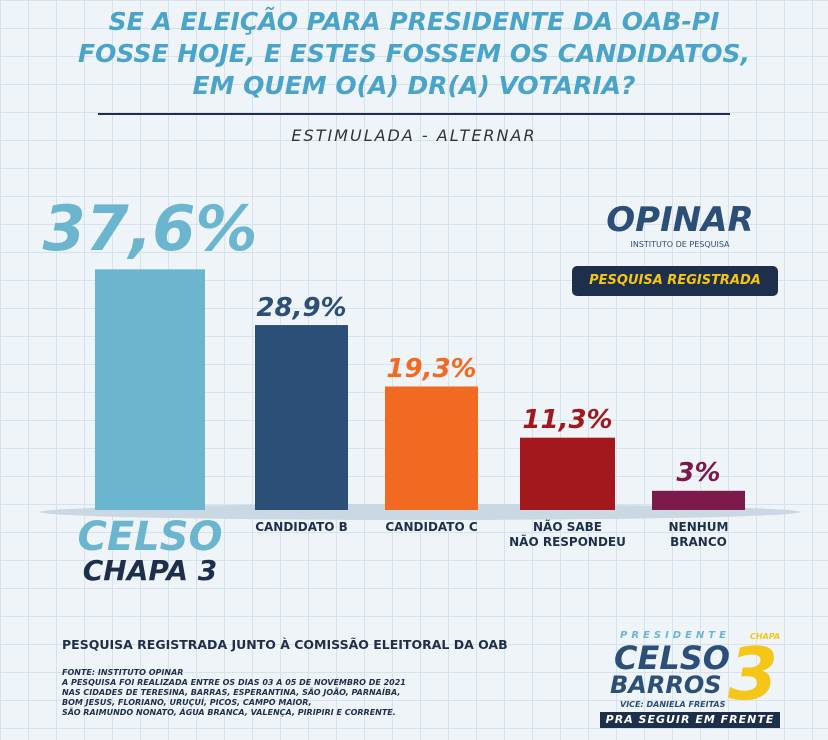 The width and height of the screenshot is (828, 740). I want to click on category-label: NENHUM BRANCO, so click(698, 534).